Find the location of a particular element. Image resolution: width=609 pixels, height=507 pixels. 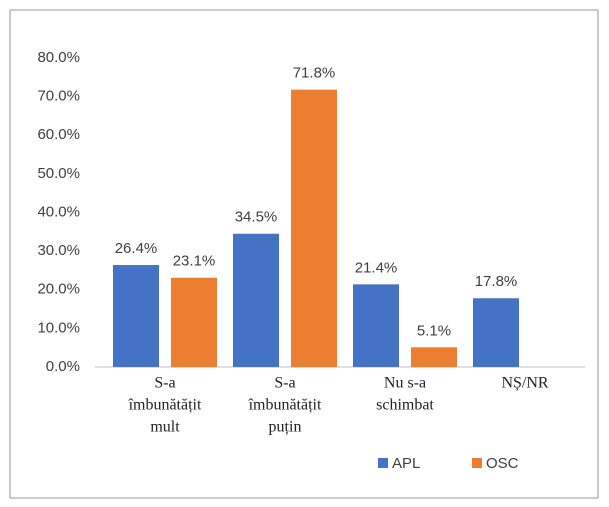

y-tick-label: 50.0% is located at coordinates (58, 173).